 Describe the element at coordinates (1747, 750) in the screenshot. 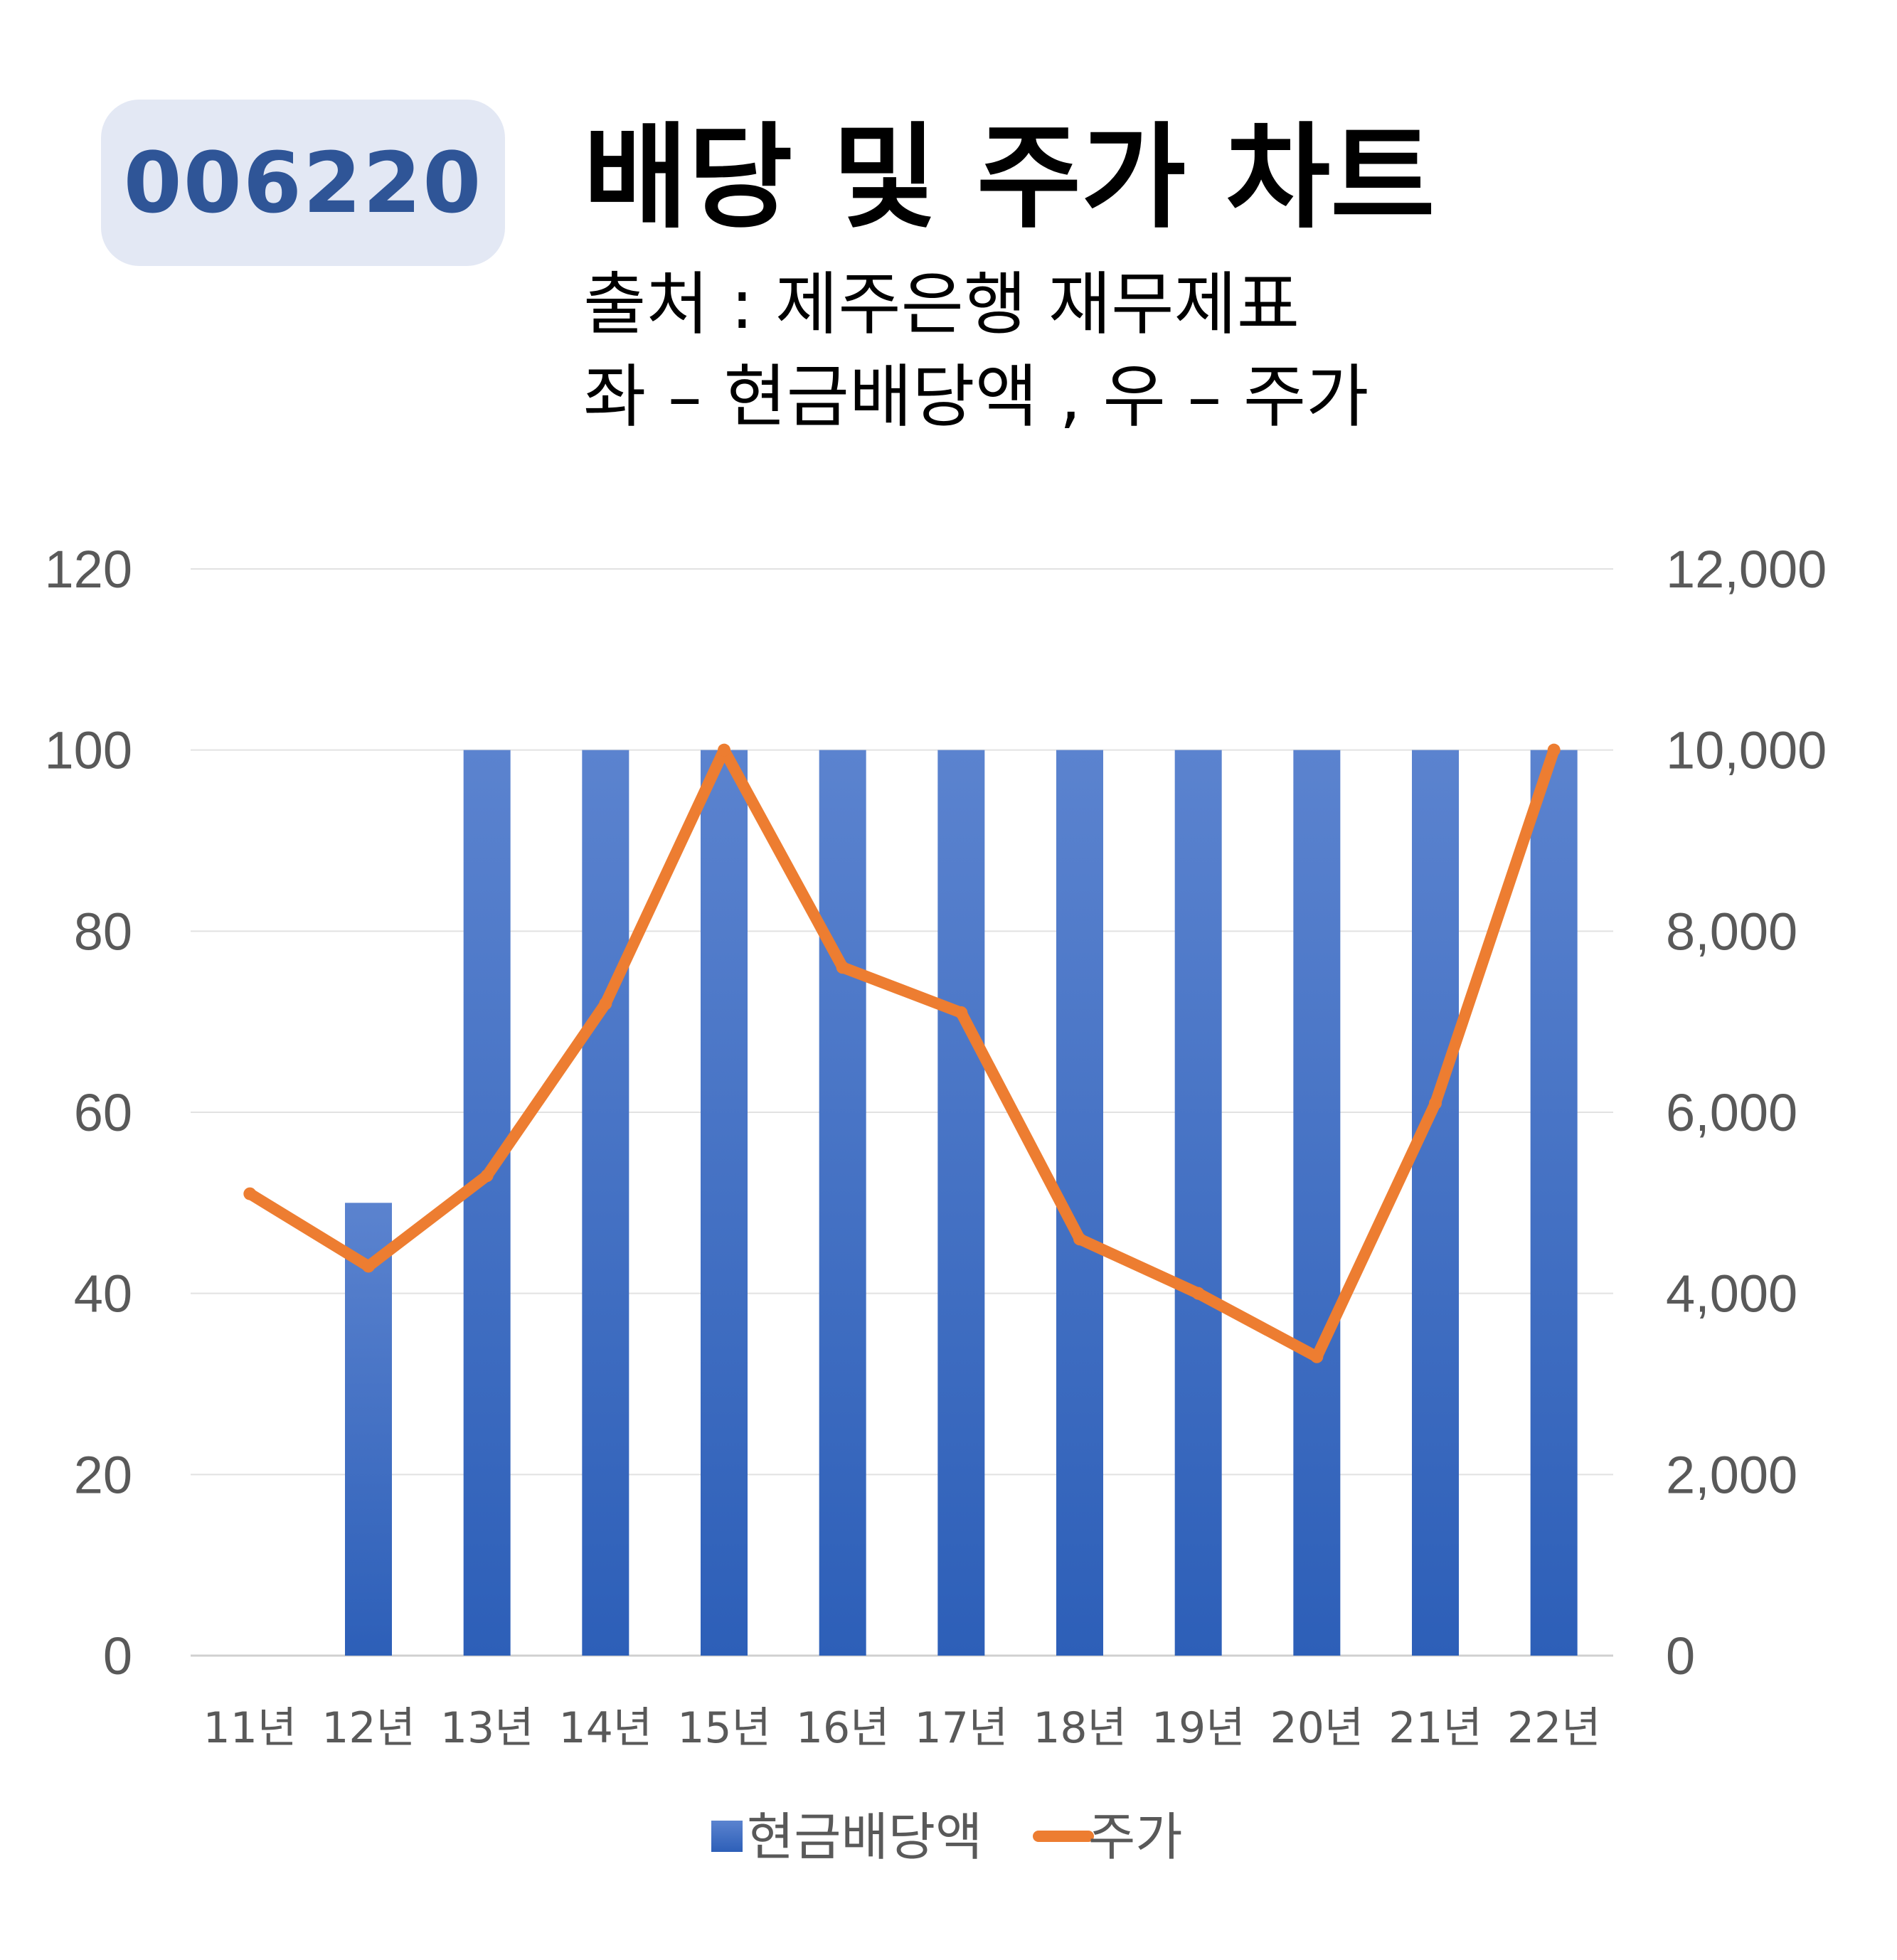

I see `y-right-tick: 10,000` at that location.